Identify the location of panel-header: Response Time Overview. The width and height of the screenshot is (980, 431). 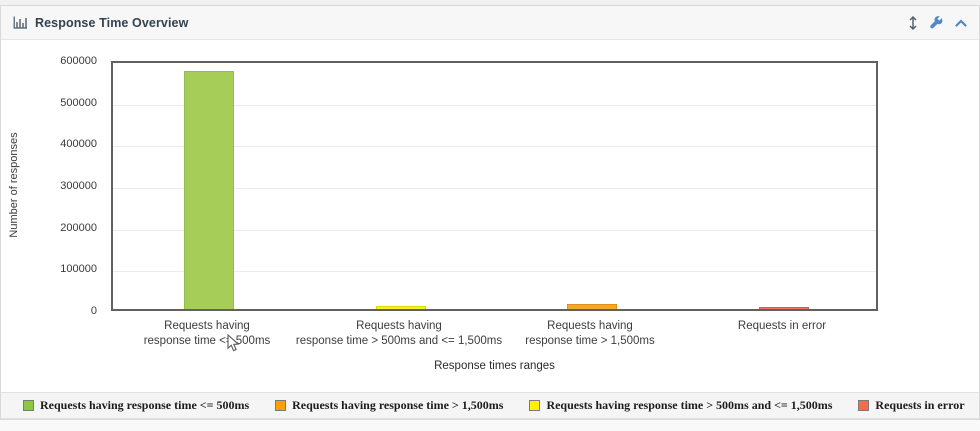
(490, 23).